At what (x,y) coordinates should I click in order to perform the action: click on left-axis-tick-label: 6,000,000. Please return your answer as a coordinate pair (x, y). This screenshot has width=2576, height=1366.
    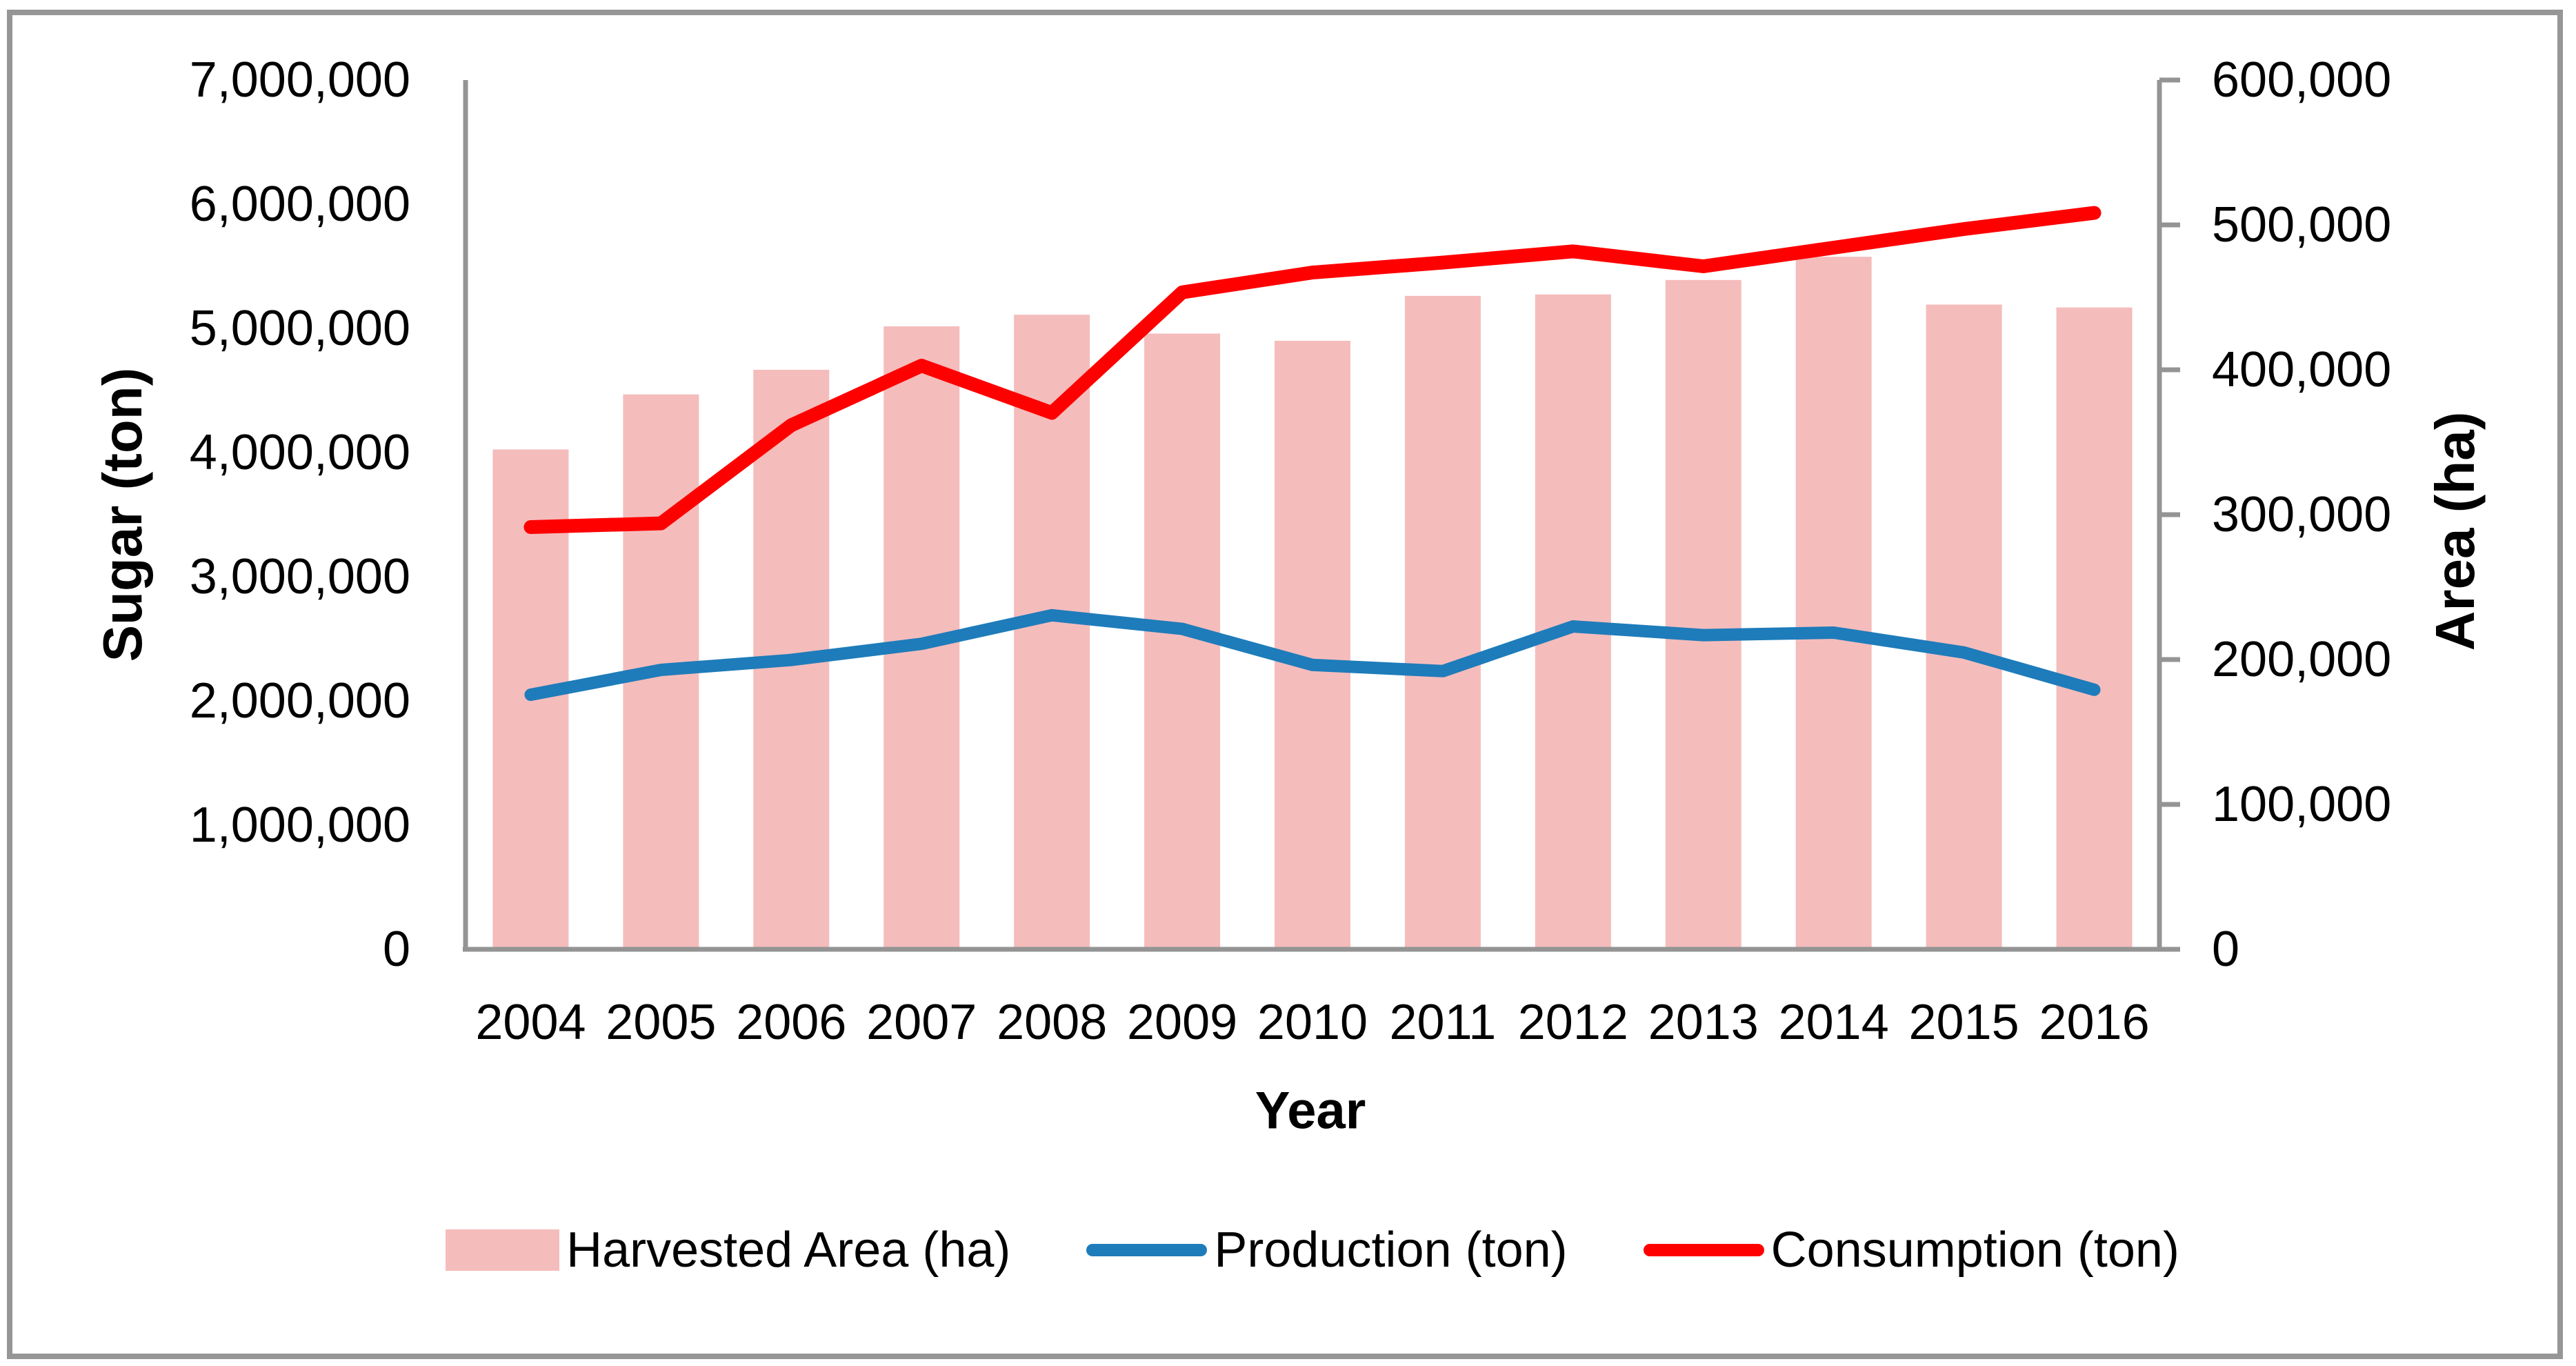
    Looking at the image, I should click on (300, 204).